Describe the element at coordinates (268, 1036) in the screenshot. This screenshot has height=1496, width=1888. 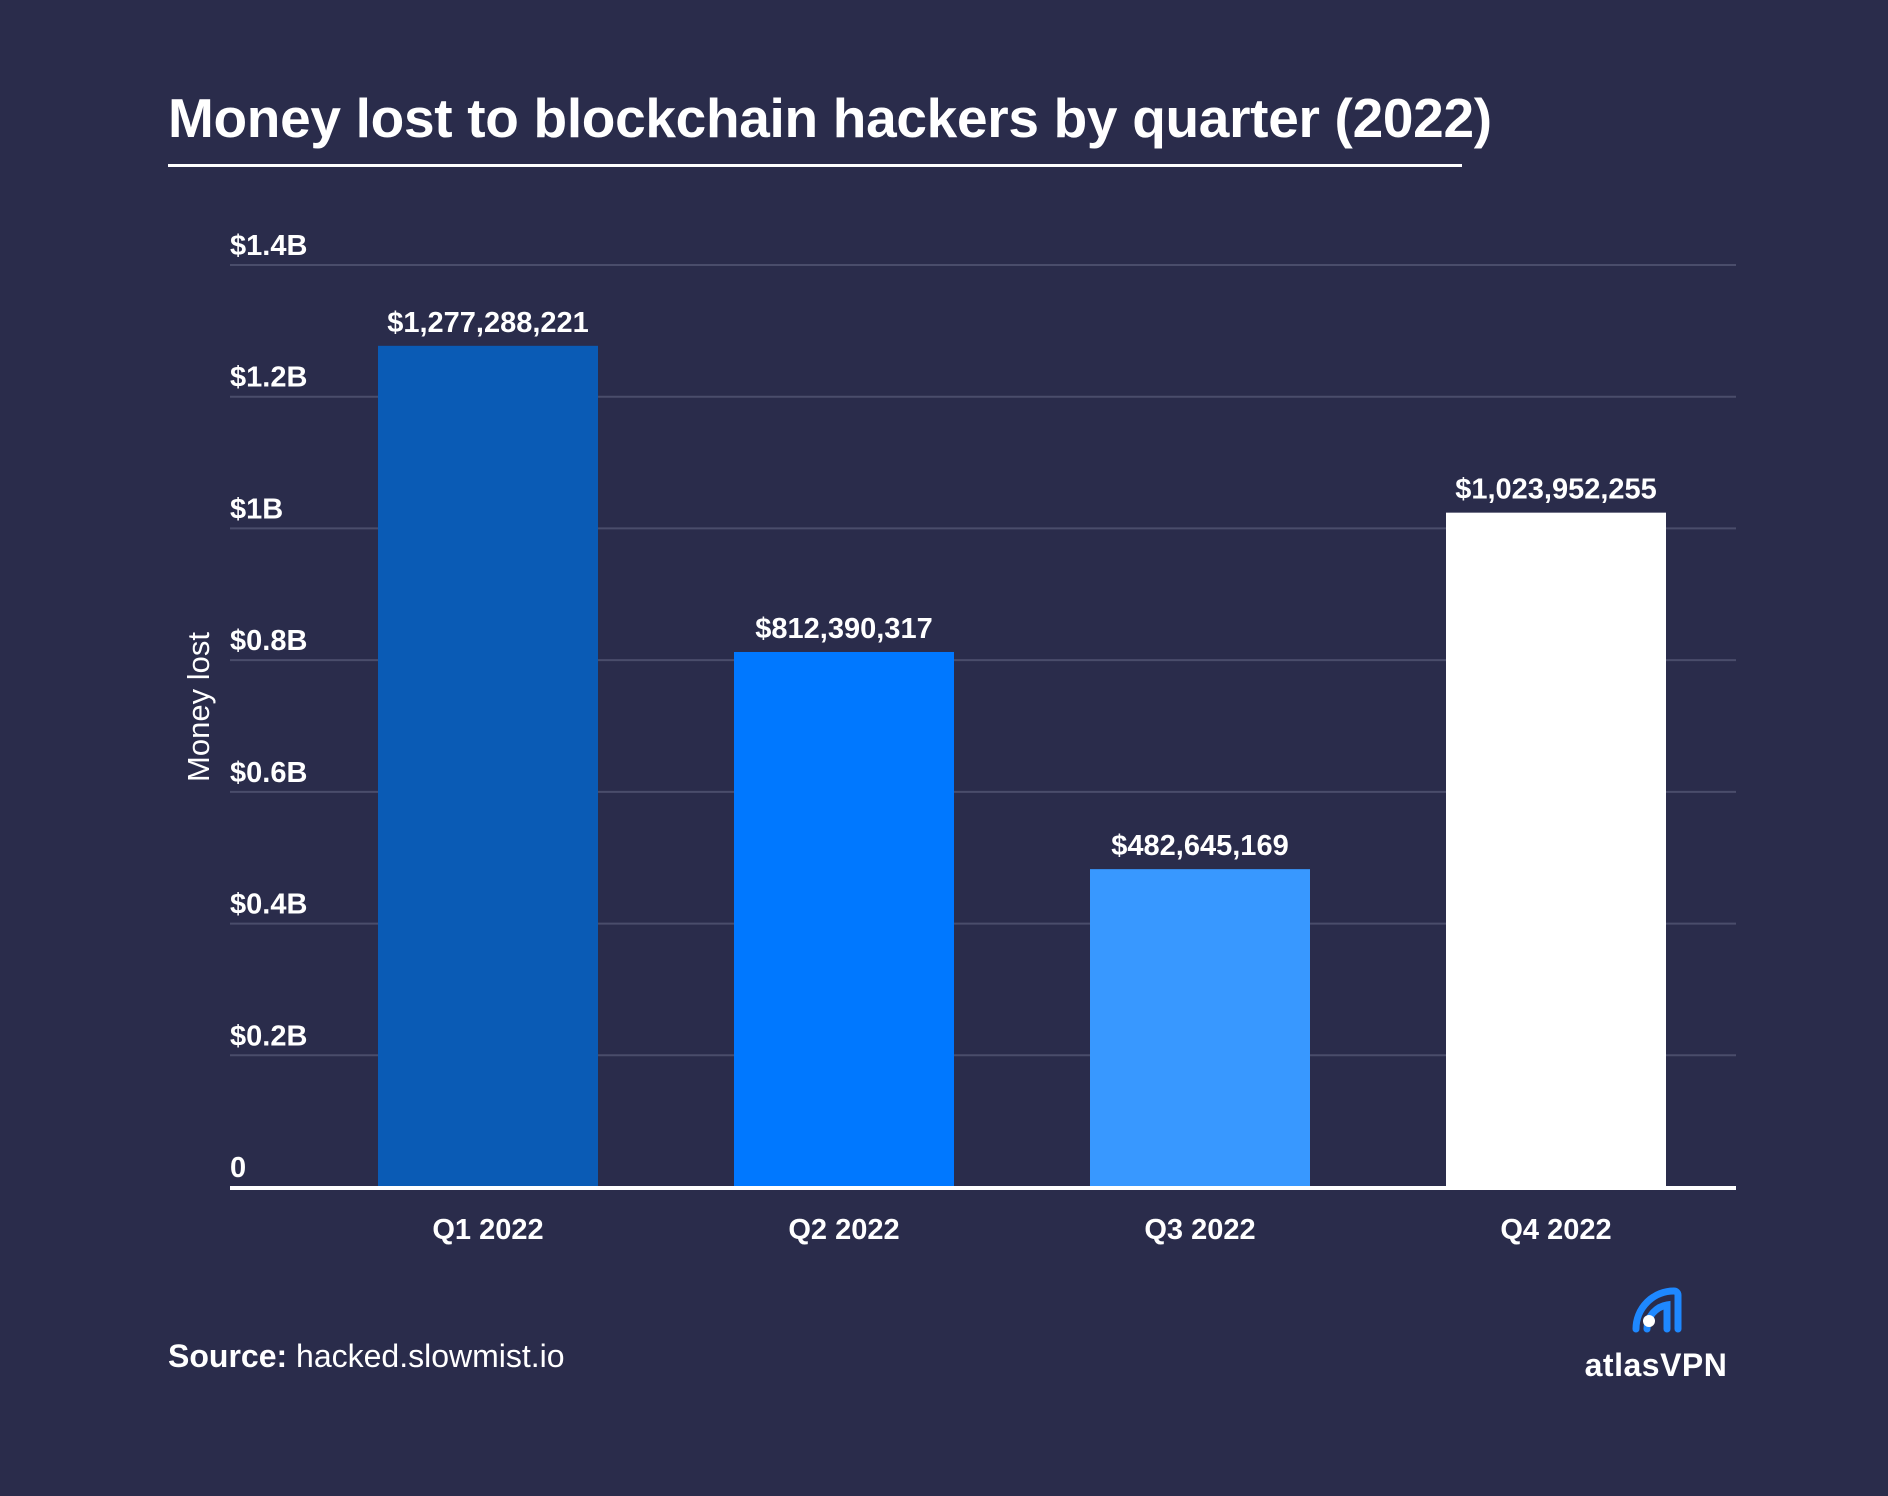
I see `y-tick-label: $0.2B` at that location.